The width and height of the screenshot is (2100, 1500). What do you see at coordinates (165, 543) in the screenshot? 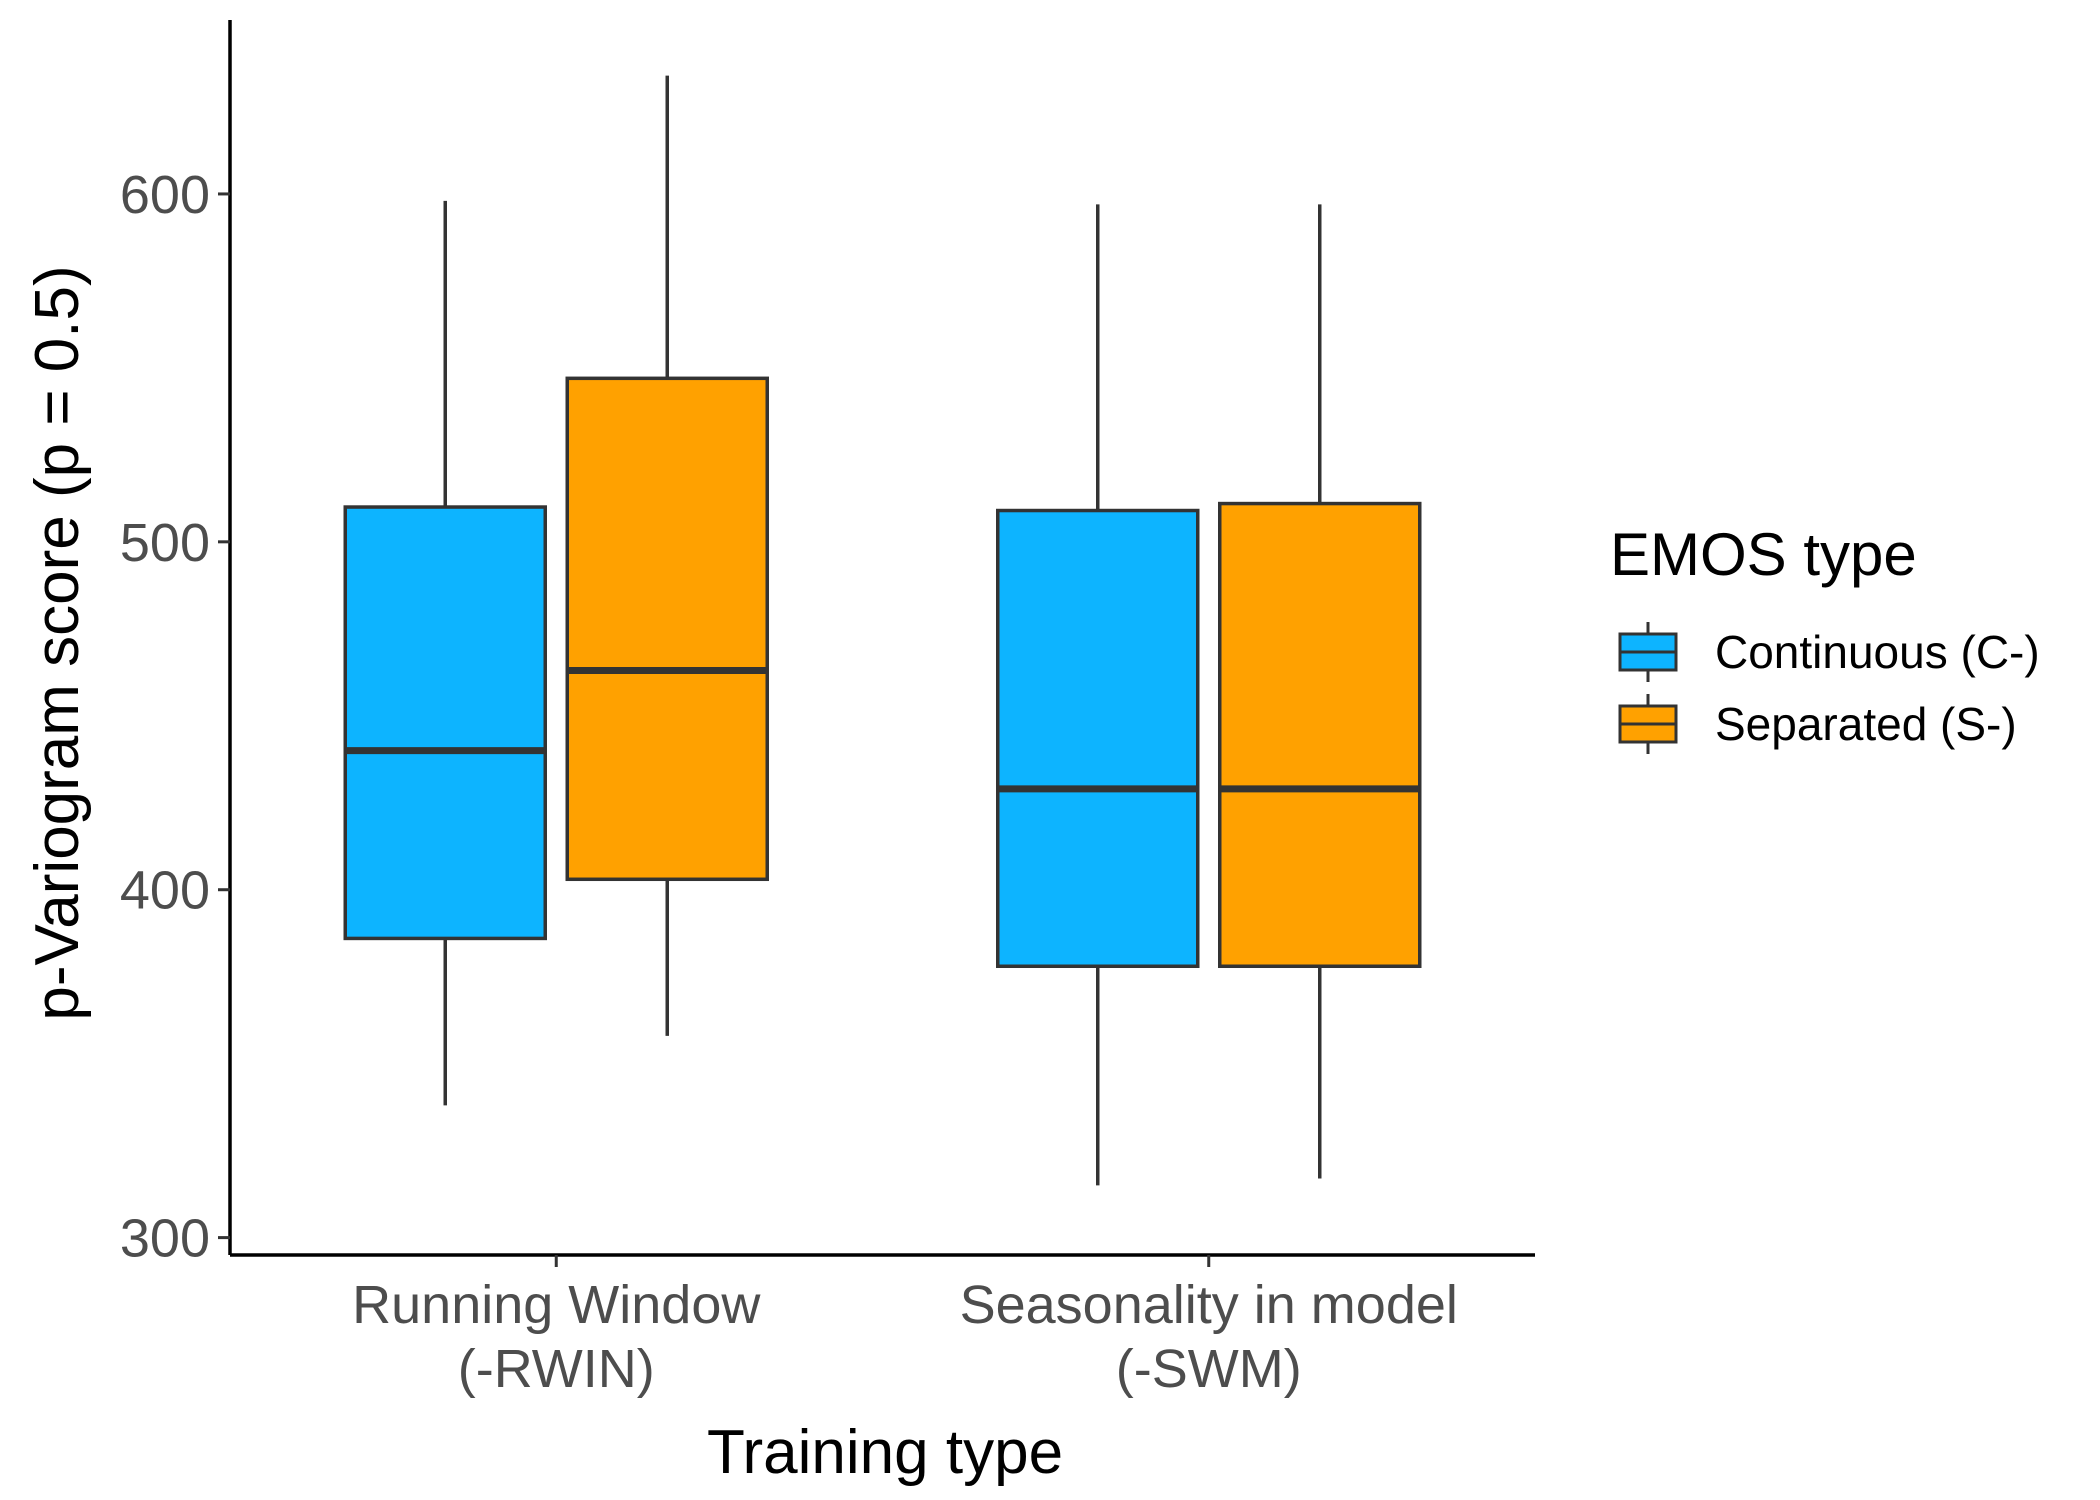
I see `y-tick-label: 500` at bounding box center [165, 543].